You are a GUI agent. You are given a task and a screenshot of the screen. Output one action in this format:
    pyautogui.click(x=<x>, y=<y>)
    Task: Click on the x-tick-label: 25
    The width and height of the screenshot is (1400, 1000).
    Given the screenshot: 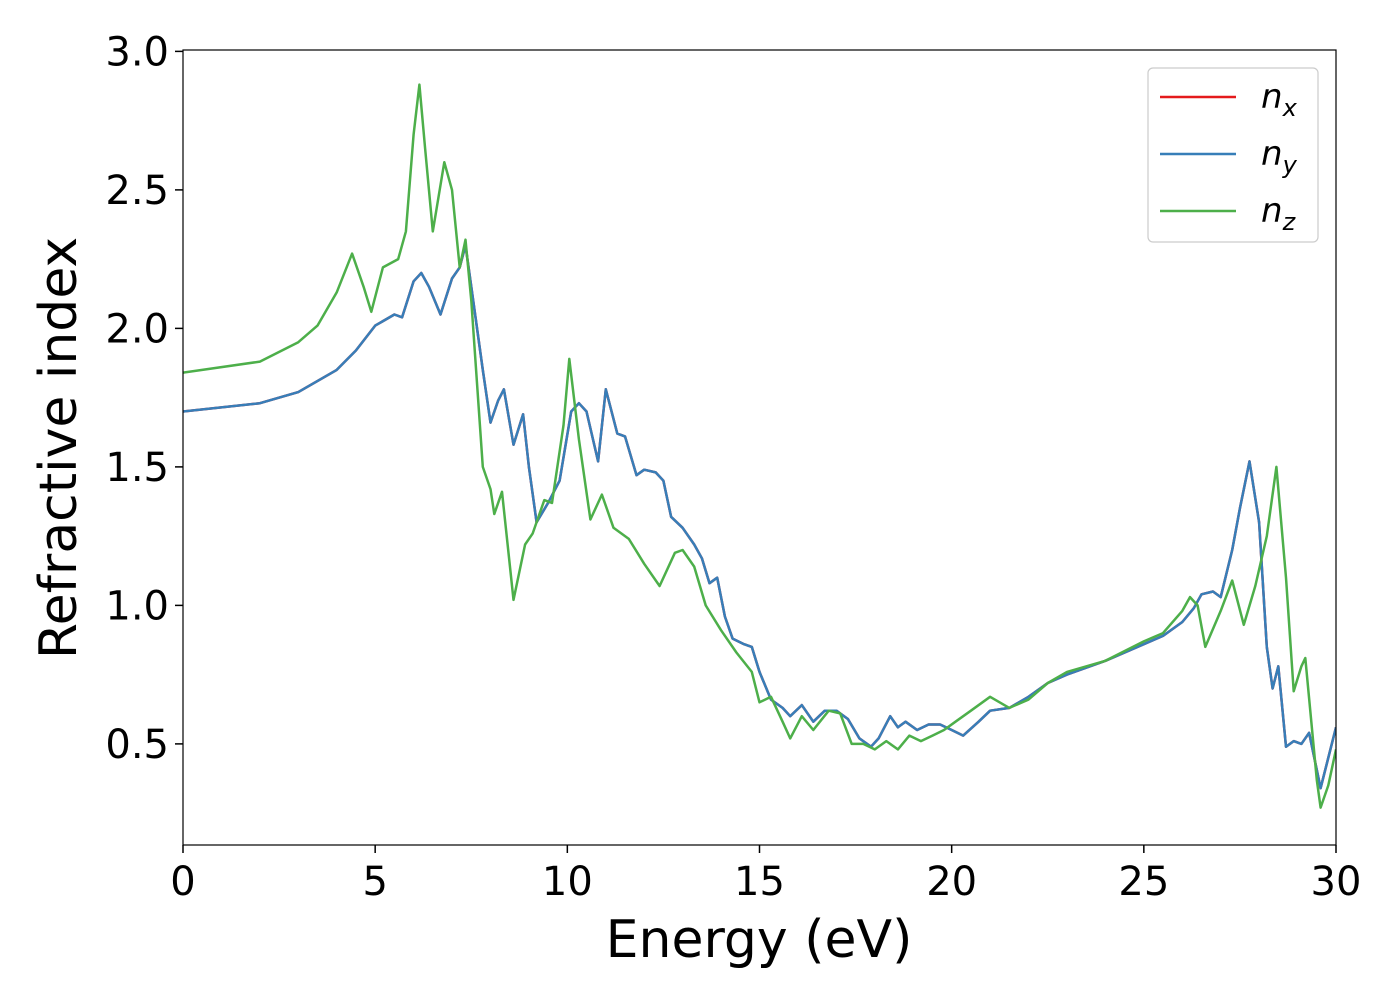 What is the action you would take?
    pyautogui.click(x=1143, y=882)
    